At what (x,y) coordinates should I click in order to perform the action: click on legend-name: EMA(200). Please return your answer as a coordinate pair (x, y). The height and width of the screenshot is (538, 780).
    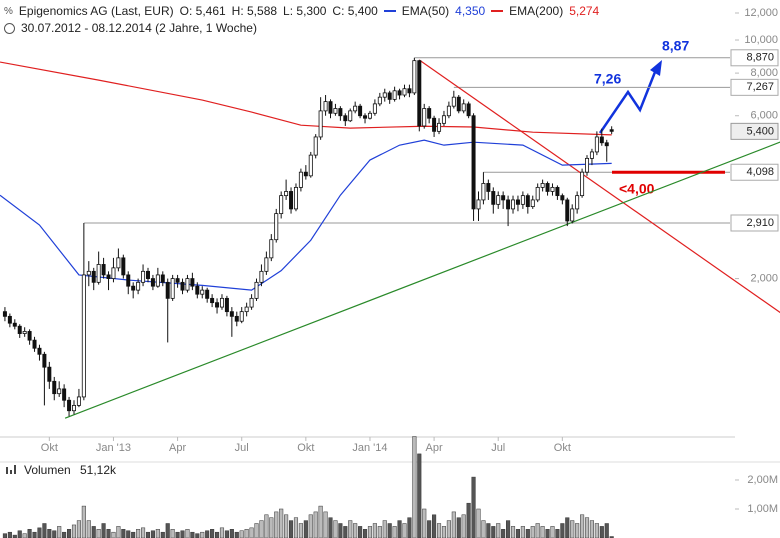
    Looking at the image, I should click on (536, 11).